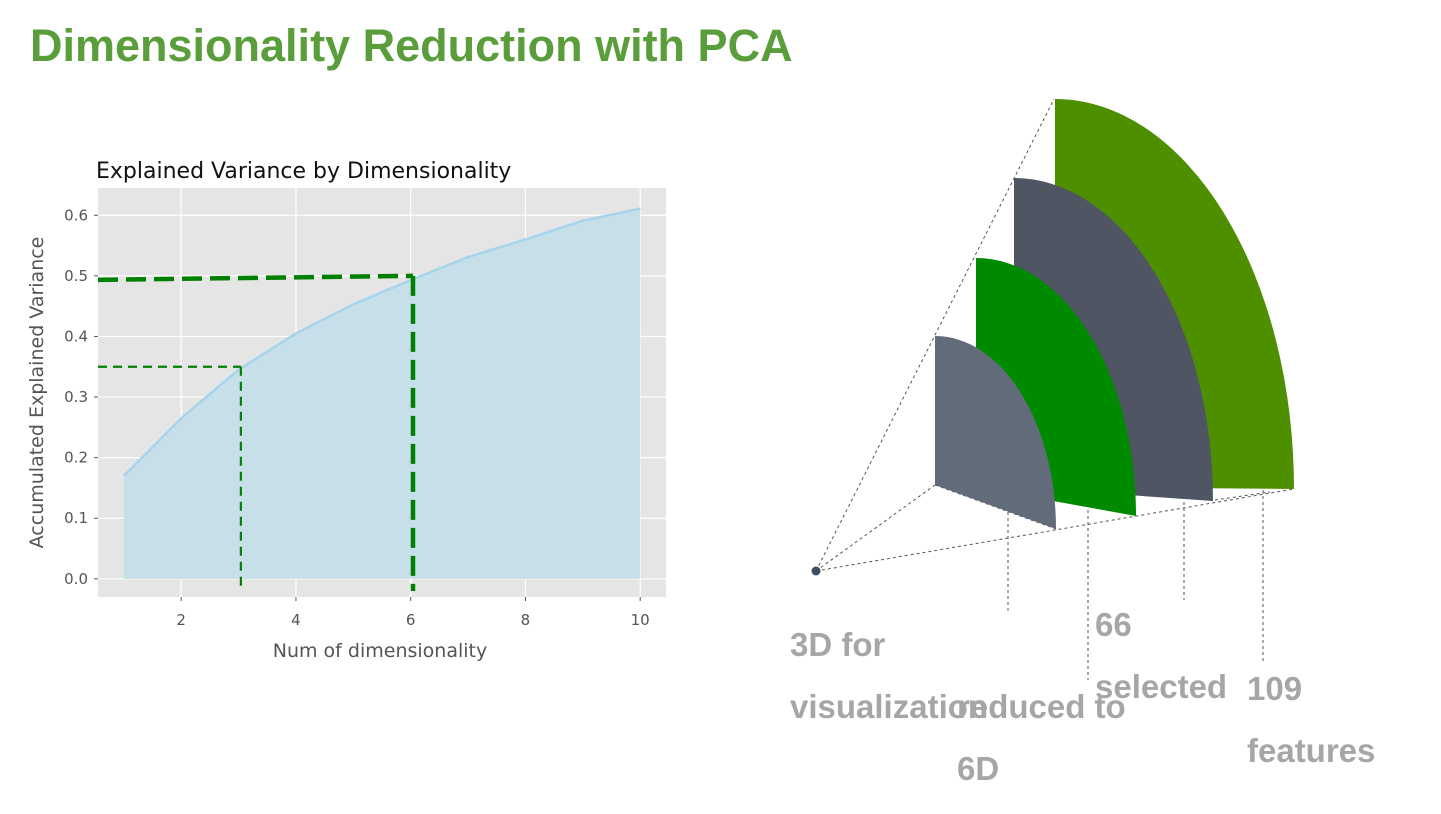 This screenshot has width=1441, height=814. Describe the element at coordinates (76, 336) in the screenshot. I see `y-tick-label: 0.4` at that location.